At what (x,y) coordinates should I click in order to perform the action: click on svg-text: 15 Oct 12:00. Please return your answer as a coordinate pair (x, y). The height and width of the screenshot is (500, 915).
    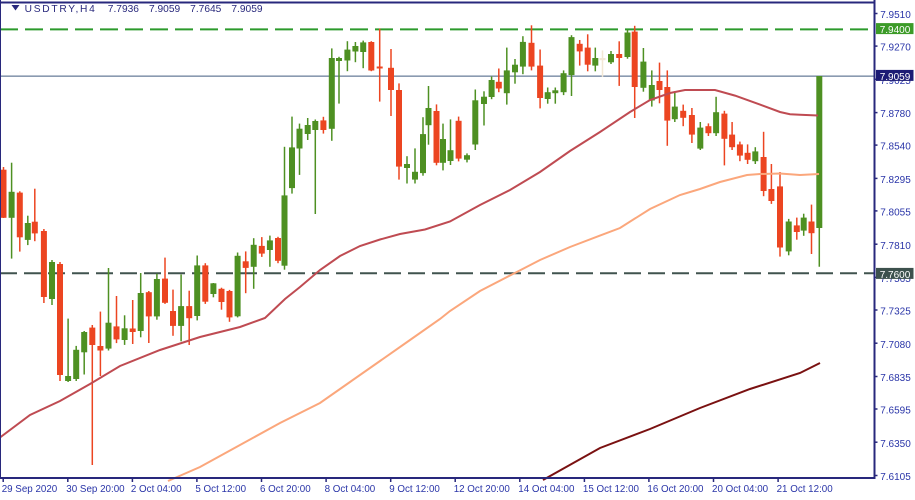
    Looking at the image, I should click on (611, 489).